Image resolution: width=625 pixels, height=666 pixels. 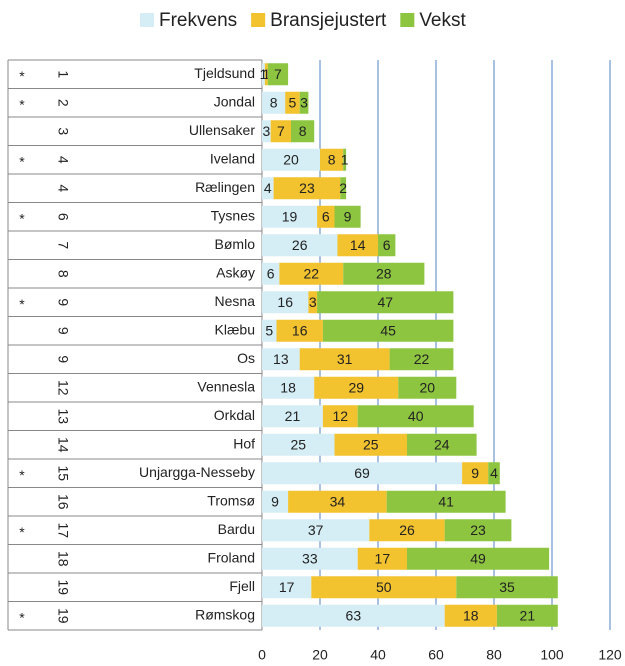 What do you see at coordinates (610, 655) in the screenshot?
I see `x-tick-label: 120` at bounding box center [610, 655].